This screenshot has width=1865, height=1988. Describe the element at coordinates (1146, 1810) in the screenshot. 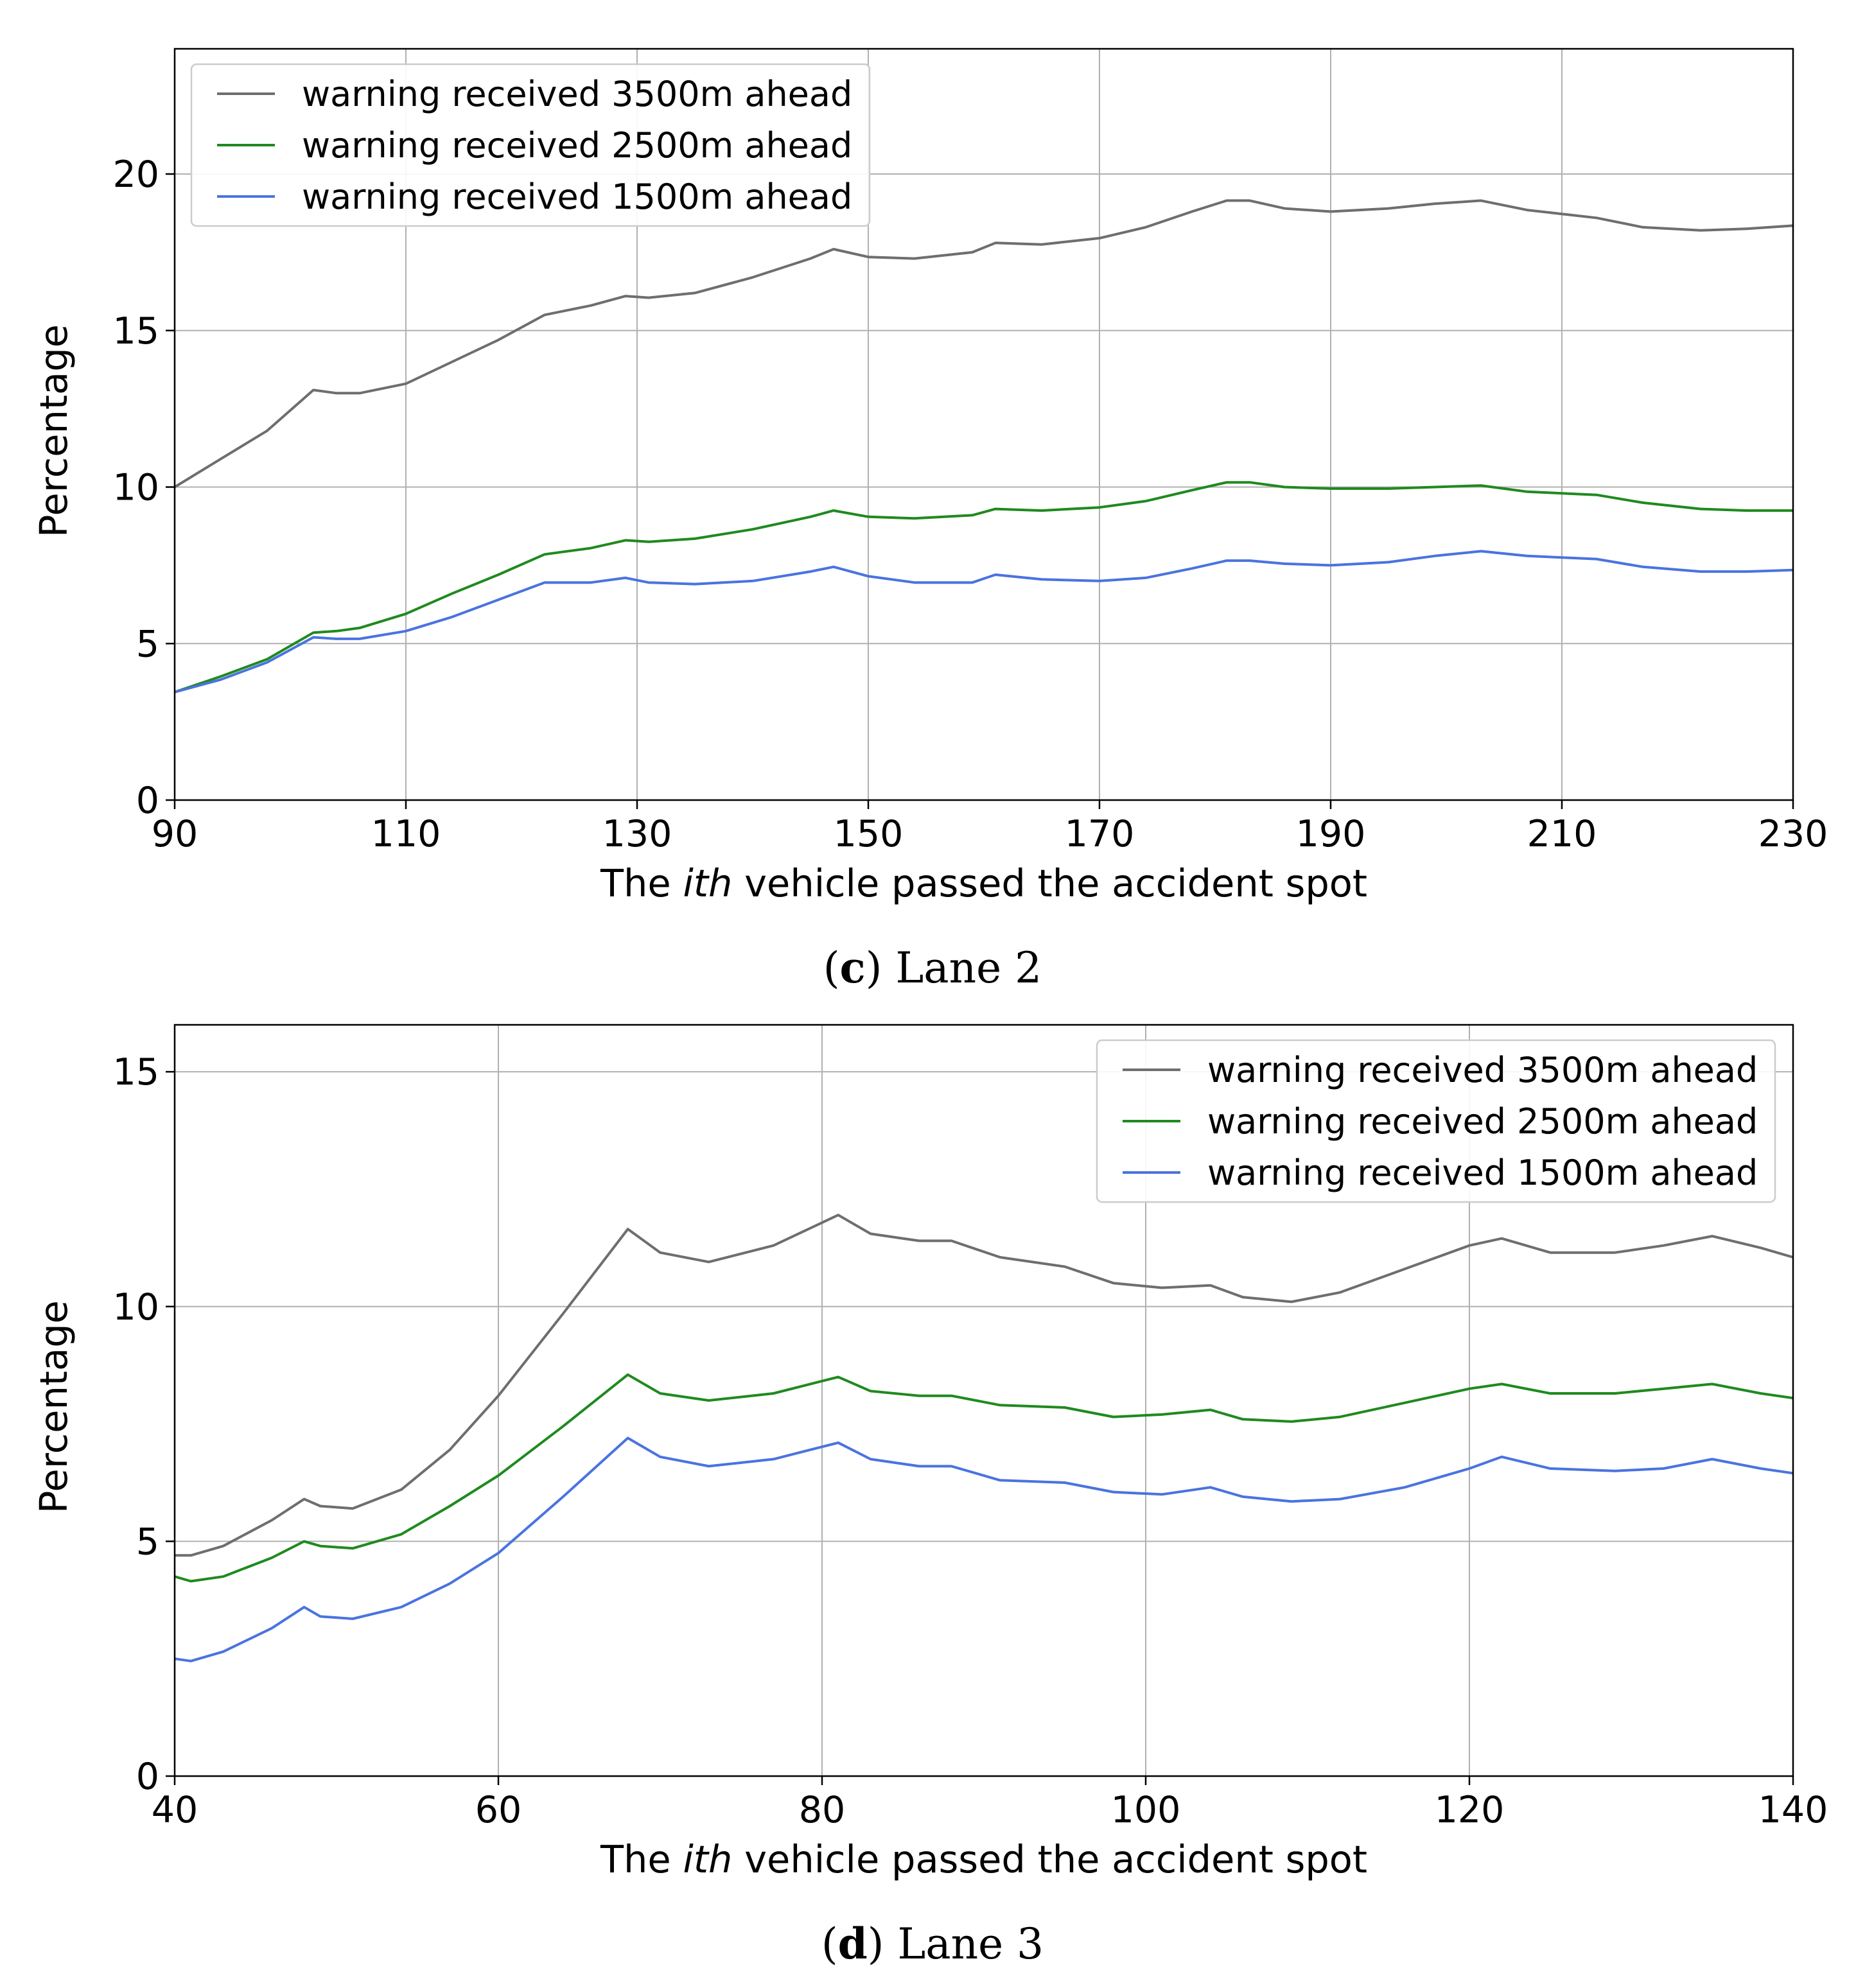

I see `x-tick-label: 100` at that location.